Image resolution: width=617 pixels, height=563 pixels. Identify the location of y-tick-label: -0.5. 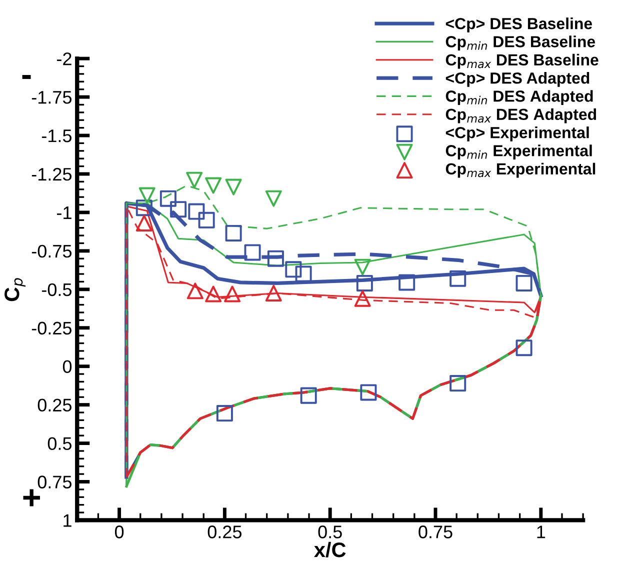
(57, 289).